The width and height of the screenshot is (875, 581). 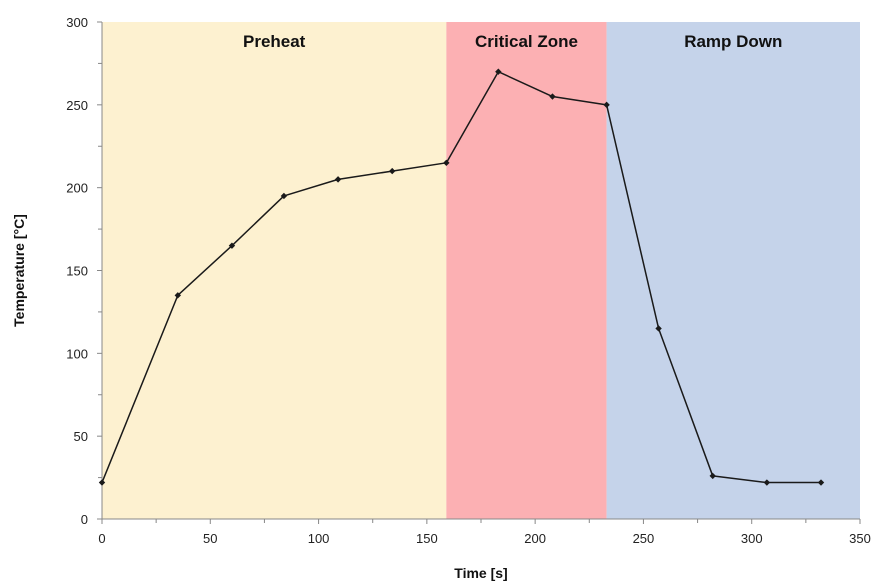 What do you see at coordinates (427, 538) in the screenshot?
I see `x-tick-label: 150` at bounding box center [427, 538].